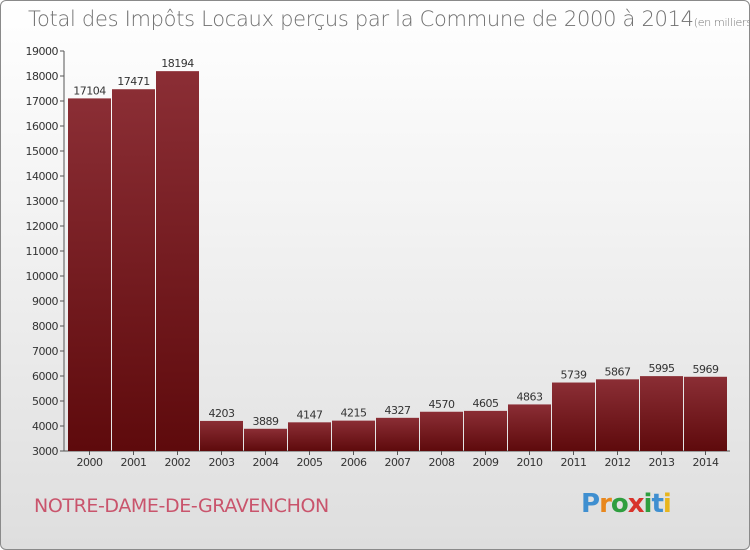 This screenshot has height=550, width=750. I want to click on proxiti-logo: Proxiti, so click(626, 504).